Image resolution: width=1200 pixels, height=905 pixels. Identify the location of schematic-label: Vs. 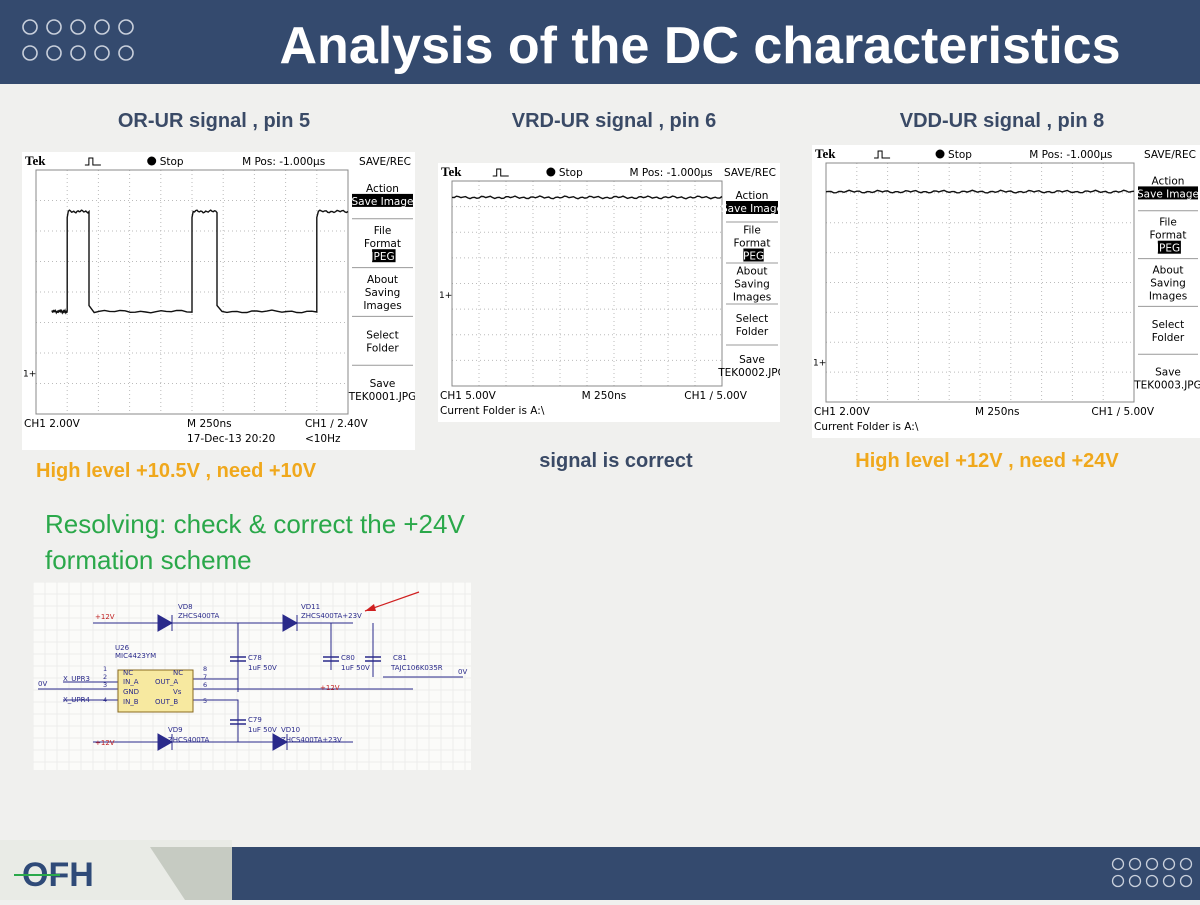
(177, 692).